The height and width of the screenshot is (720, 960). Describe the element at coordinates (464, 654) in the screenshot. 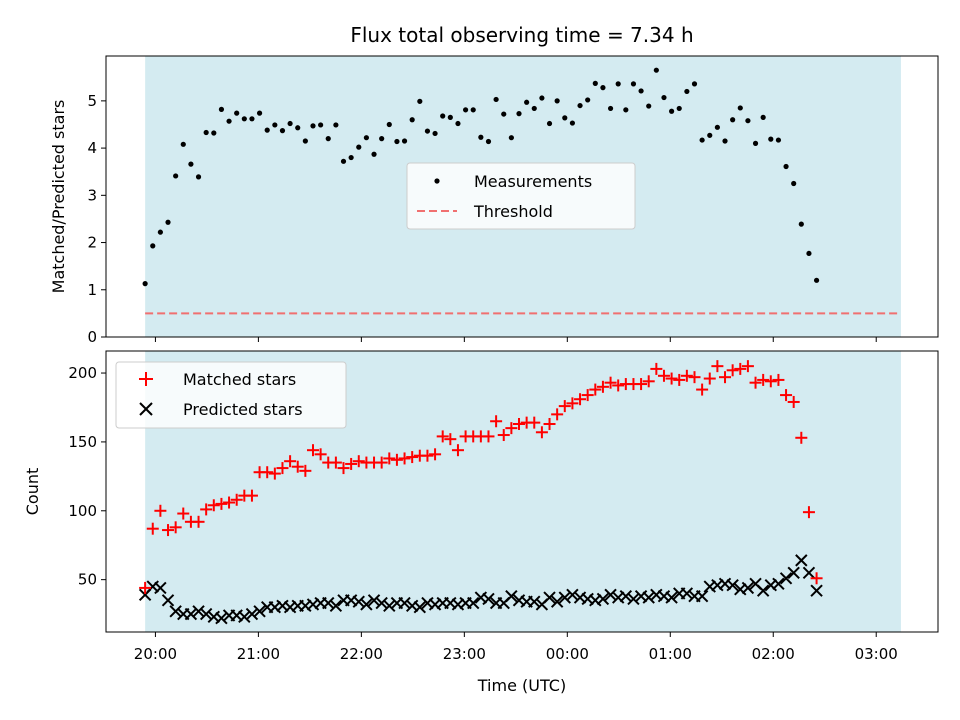

I see `x-tick-label: 23:00` at that location.